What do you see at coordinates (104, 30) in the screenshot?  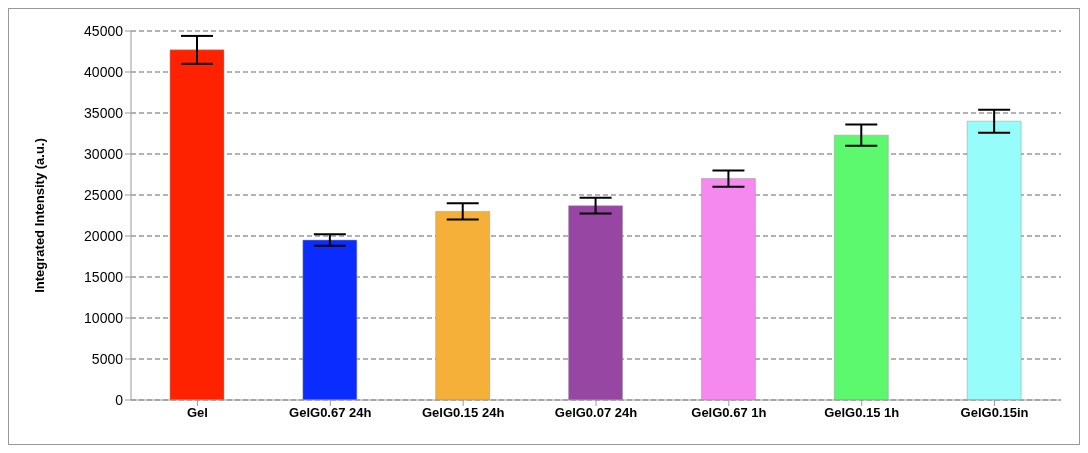 I see `y-tick-label: 45000` at bounding box center [104, 30].